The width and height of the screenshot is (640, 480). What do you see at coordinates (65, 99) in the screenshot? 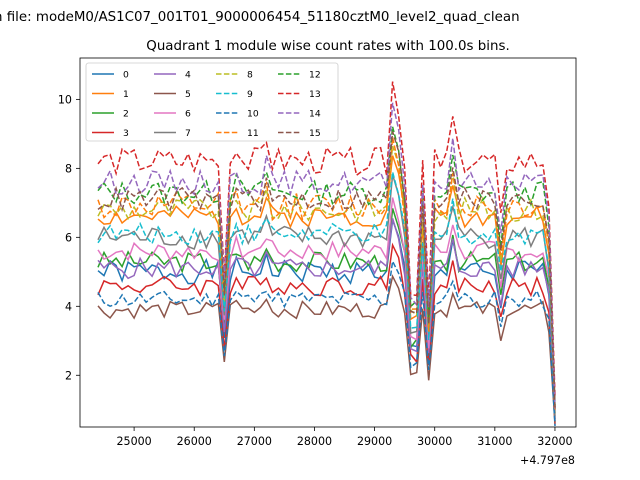
I see `y-tick-label: 10` at bounding box center [65, 99].